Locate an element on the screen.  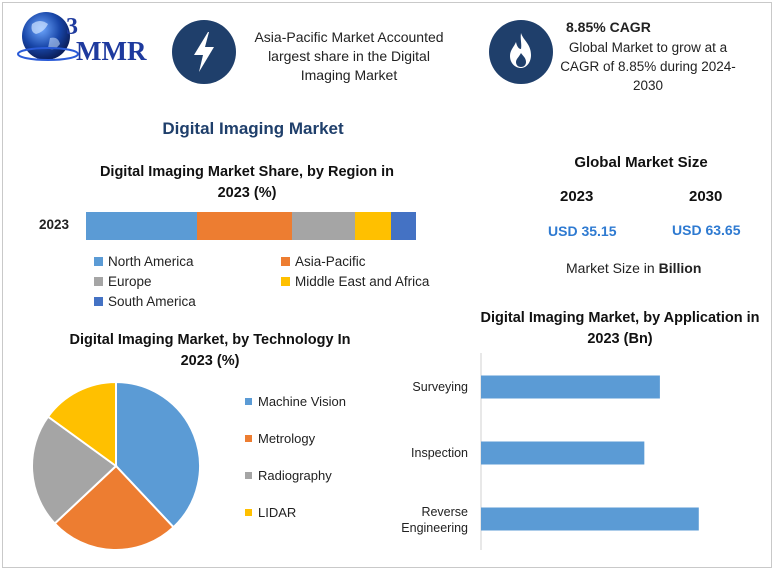
callout1-badge is located at coordinates (204, 52).